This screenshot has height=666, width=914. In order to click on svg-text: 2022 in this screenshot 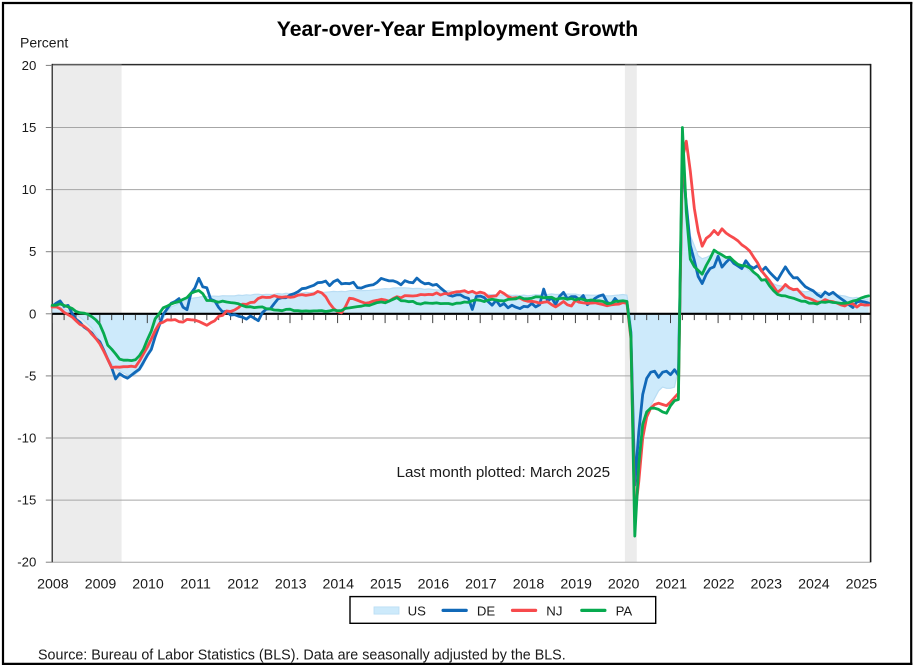, I will do `click(719, 585)`.